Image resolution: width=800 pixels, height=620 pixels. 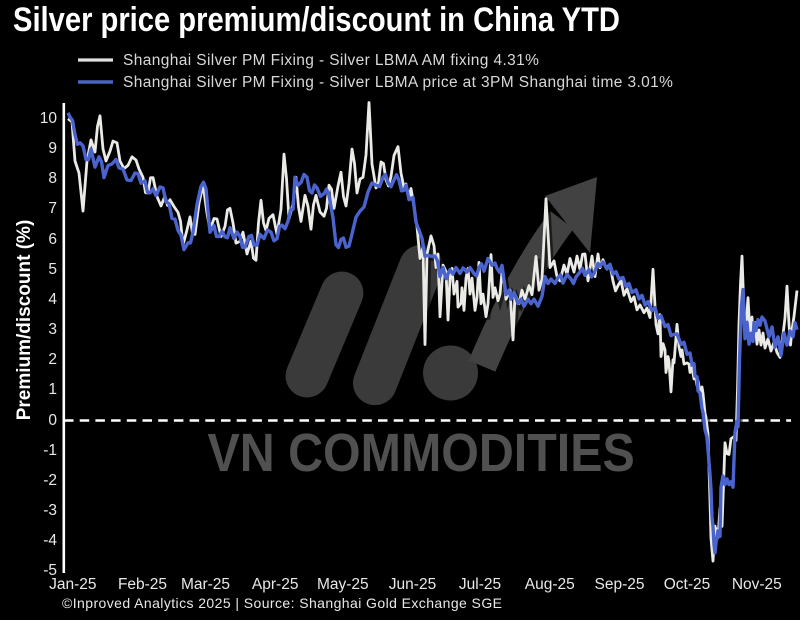 I want to click on svg-text: VN COMMODITIES, so click(x=421, y=453).